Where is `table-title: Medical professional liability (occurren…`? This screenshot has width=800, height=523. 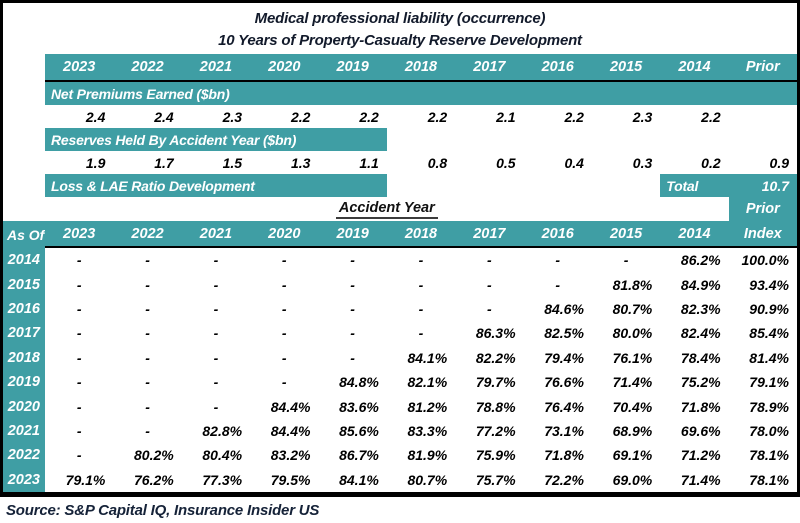 table-title: Medical professional liability (occurren… is located at coordinates (400, 18).